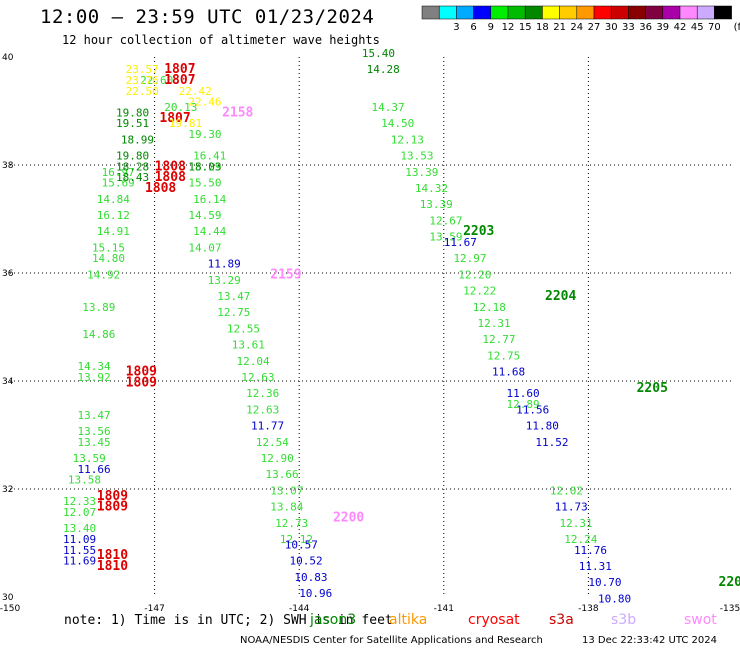 This screenshot has height=650, width=740. Describe the element at coordinates (108, 247) in the screenshot. I see `wave-height-label: 15.15` at that location.